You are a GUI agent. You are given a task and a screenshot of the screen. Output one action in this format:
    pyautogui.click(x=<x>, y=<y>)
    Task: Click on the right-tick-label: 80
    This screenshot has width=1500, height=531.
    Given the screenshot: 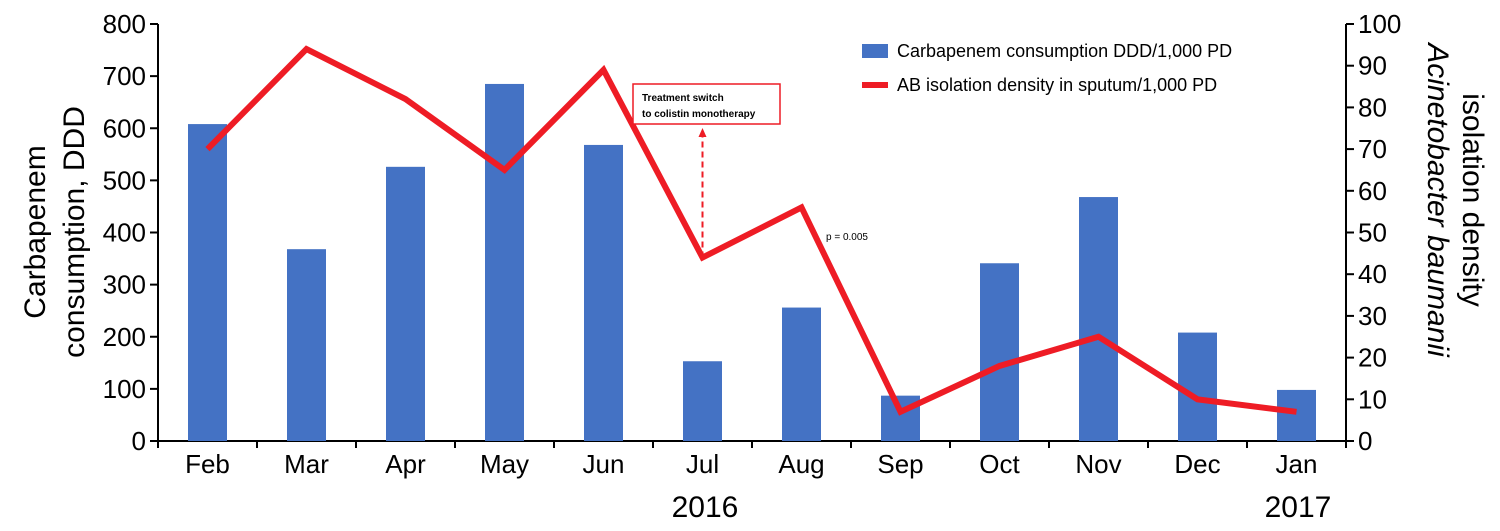 What is the action you would take?
    pyautogui.click(x=1372, y=107)
    